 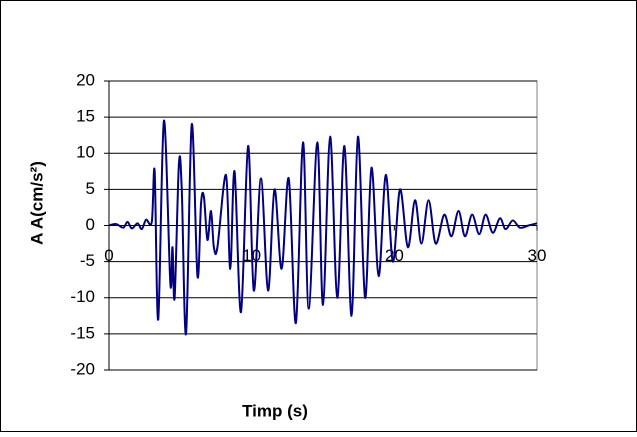 I want to click on y-tick-label: 0, so click(x=90, y=224).